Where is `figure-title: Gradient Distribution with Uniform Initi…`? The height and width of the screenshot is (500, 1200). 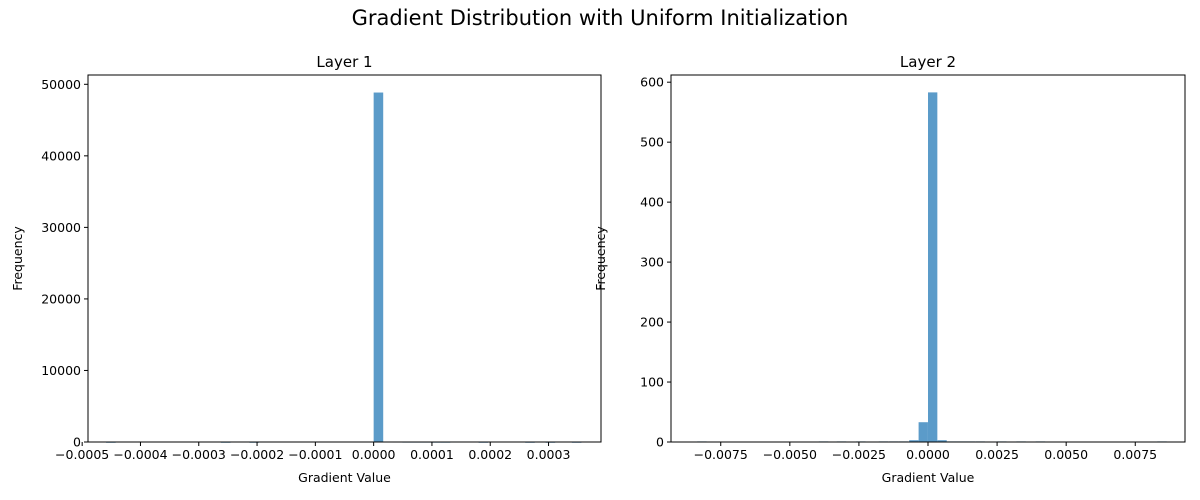
figure-title: Gradient Distribution with Uniform Initi… is located at coordinates (600, 18).